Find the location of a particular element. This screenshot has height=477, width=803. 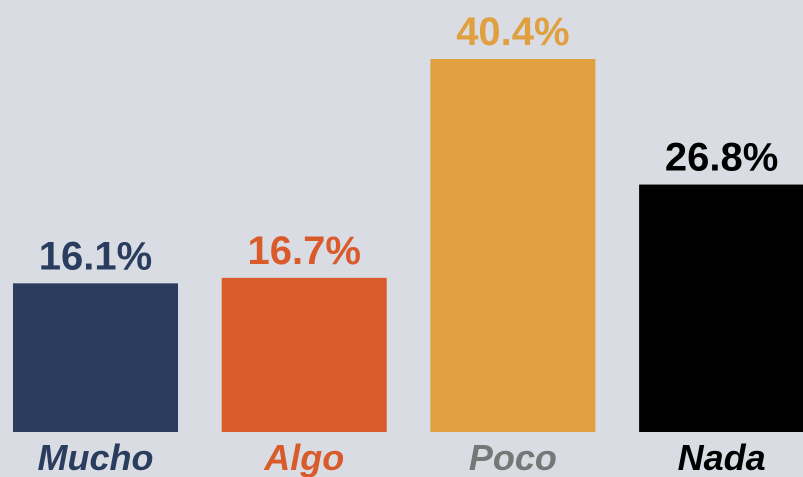

category-label: Nada is located at coordinates (722, 457).